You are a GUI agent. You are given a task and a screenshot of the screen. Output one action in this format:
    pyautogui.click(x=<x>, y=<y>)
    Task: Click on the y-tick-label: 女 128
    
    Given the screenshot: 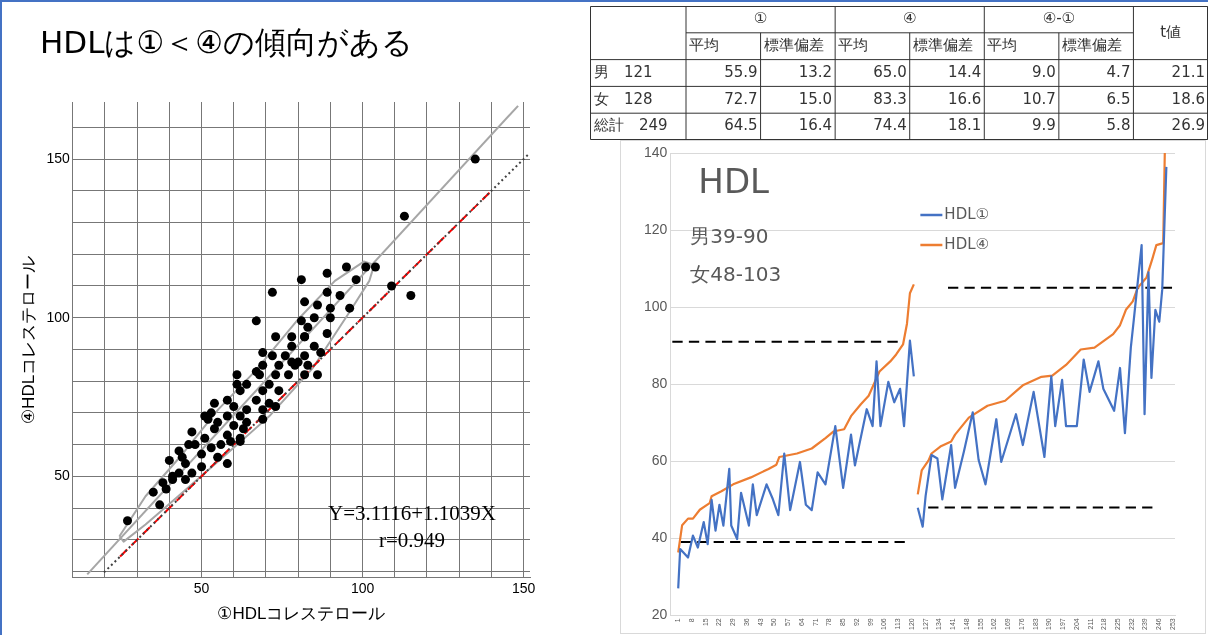 What is the action you would take?
    pyautogui.click(x=623, y=98)
    